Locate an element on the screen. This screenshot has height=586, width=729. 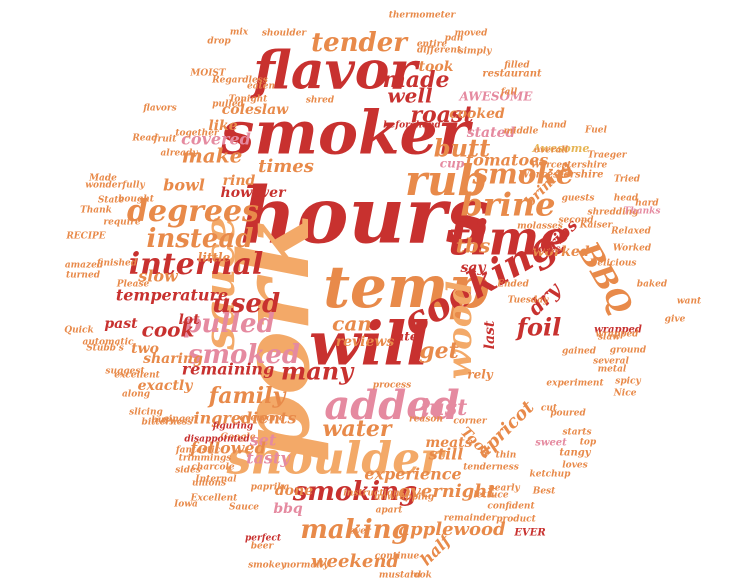
cloud-word: make is located at coordinates (212, 156).